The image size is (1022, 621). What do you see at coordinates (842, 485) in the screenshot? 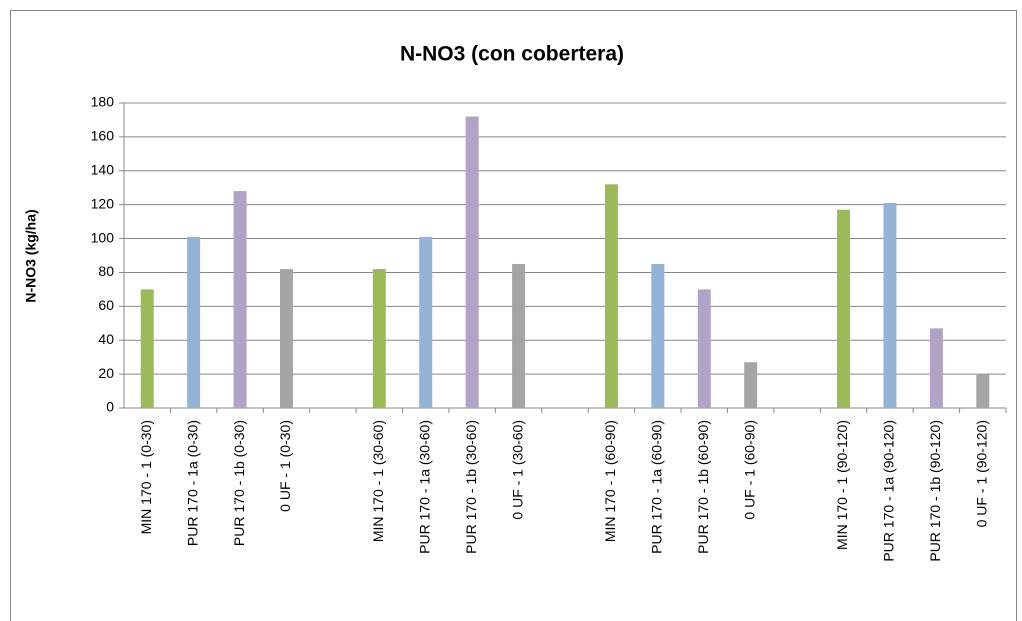
I see `x-tick-label: MIN 170 - 1 (90-120)` at bounding box center [842, 485].